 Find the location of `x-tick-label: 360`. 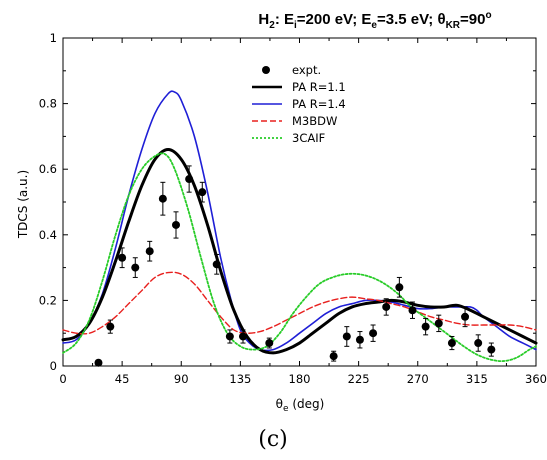

x-tick-label: 360 is located at coordinates (536, 379).